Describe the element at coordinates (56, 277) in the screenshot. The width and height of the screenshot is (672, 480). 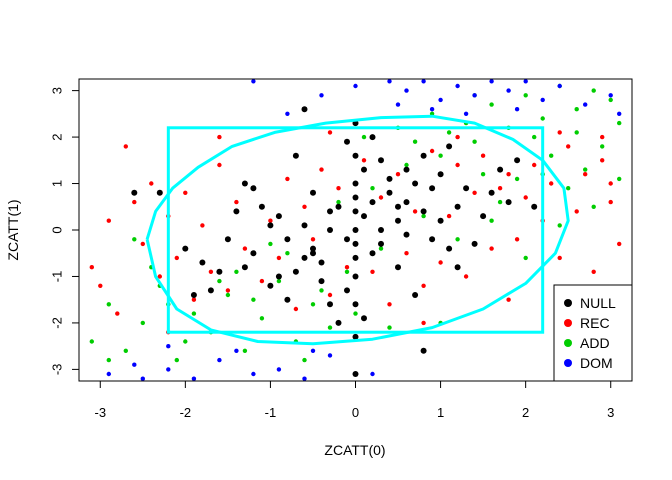
I see `y-tick-label: -1` at that location.